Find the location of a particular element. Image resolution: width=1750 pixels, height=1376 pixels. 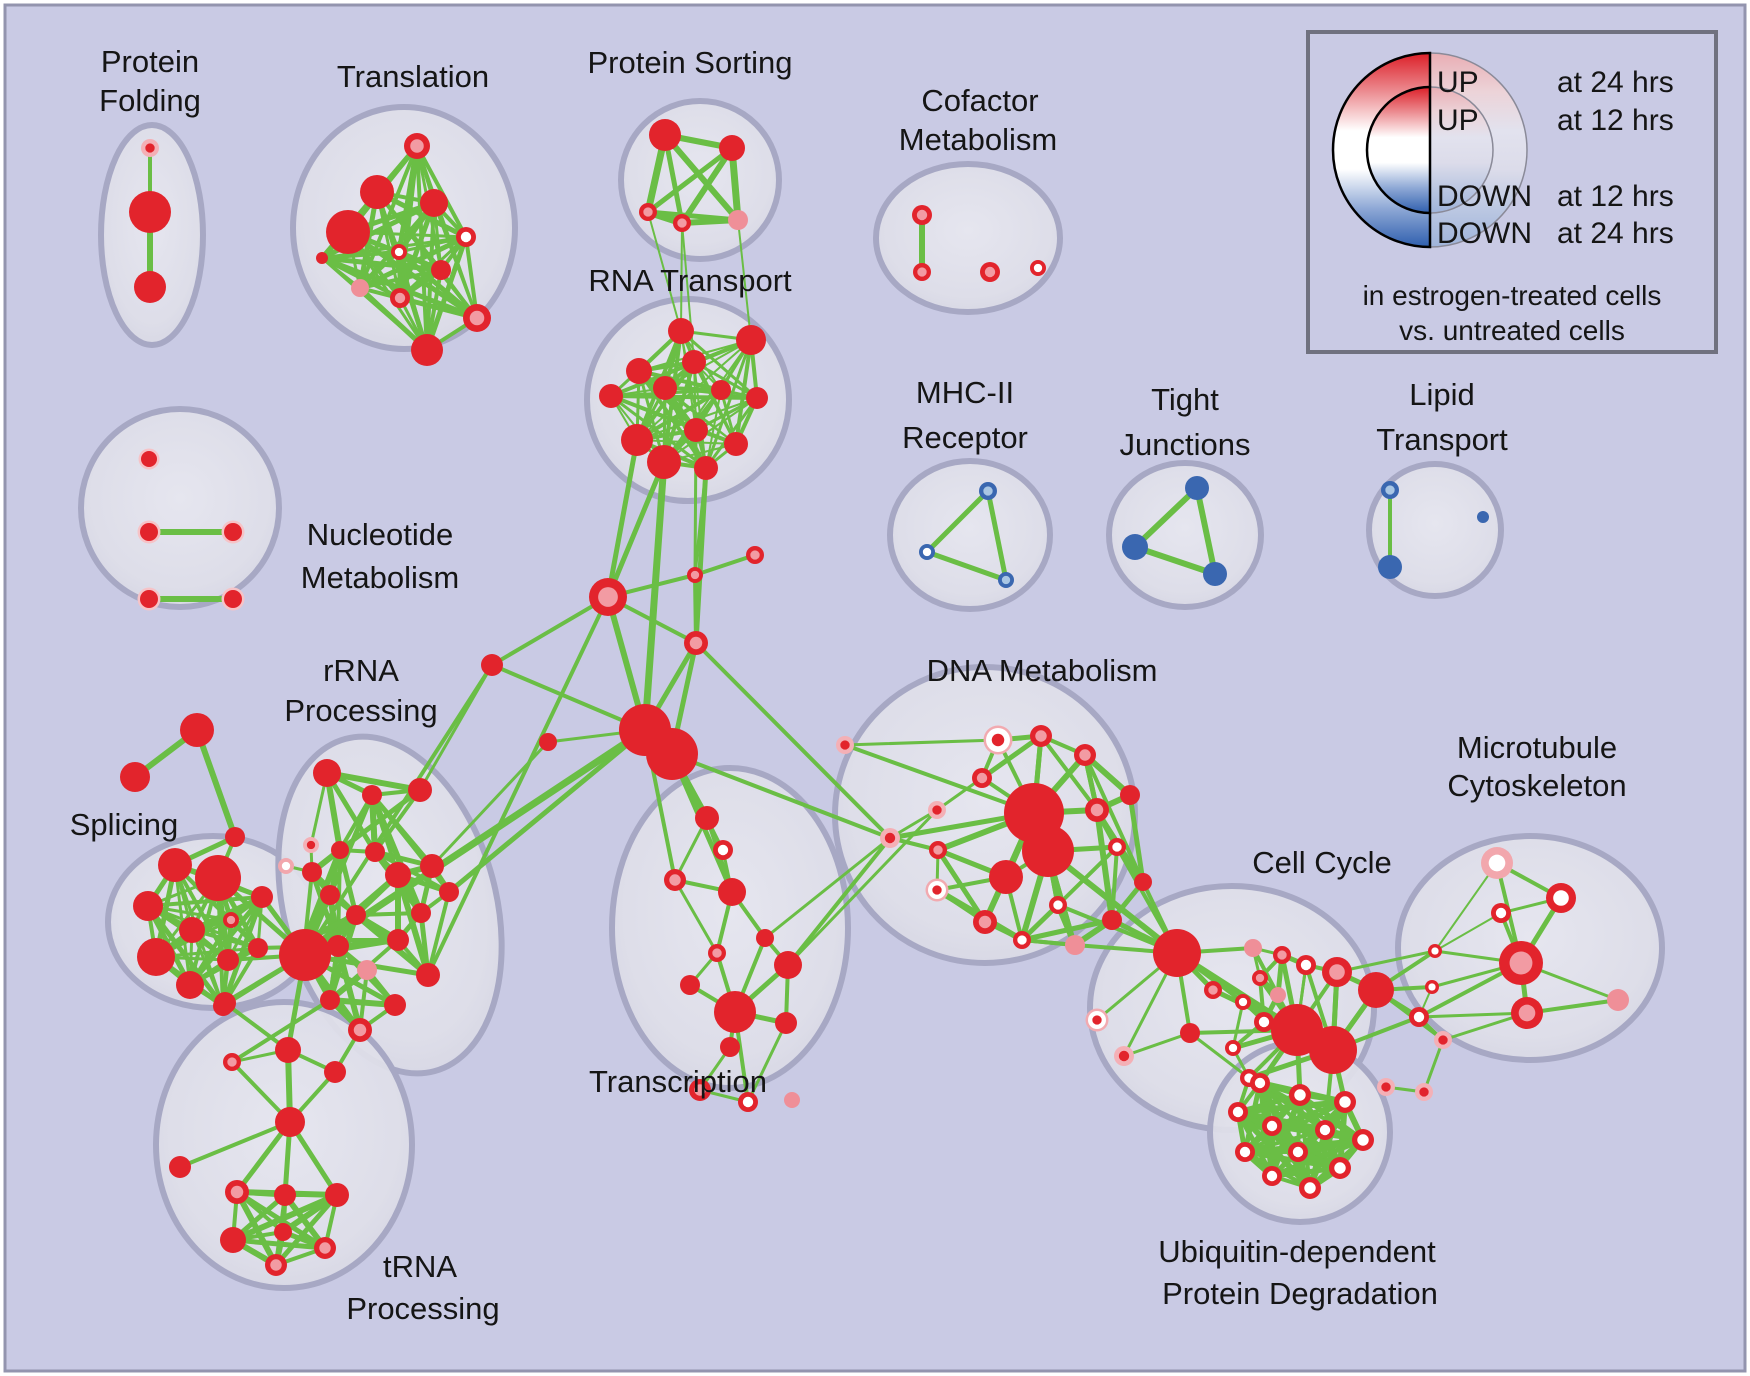

legend-direction-label: UP is located at coordinates (1458, 120).